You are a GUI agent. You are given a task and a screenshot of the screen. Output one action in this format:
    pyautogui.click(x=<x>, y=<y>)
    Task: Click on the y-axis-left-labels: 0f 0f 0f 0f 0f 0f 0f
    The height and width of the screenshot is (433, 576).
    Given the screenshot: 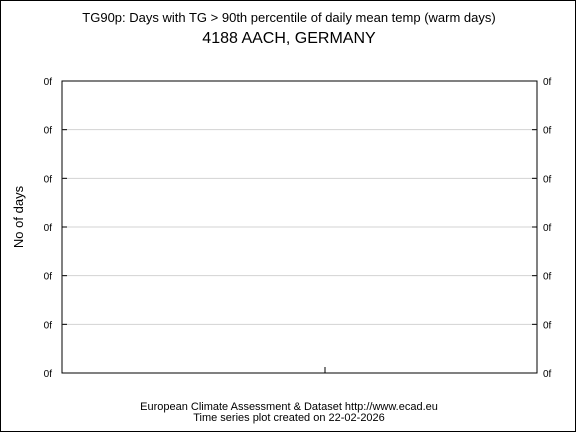 What is the action you would take?
    pyautogui.click(x=48, y=228)
    